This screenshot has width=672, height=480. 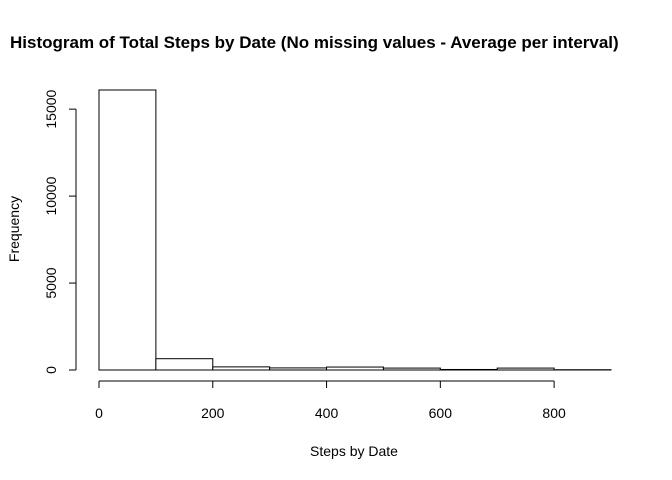 I want to click on x-tick-label: 0, so click(x=99, y=413).